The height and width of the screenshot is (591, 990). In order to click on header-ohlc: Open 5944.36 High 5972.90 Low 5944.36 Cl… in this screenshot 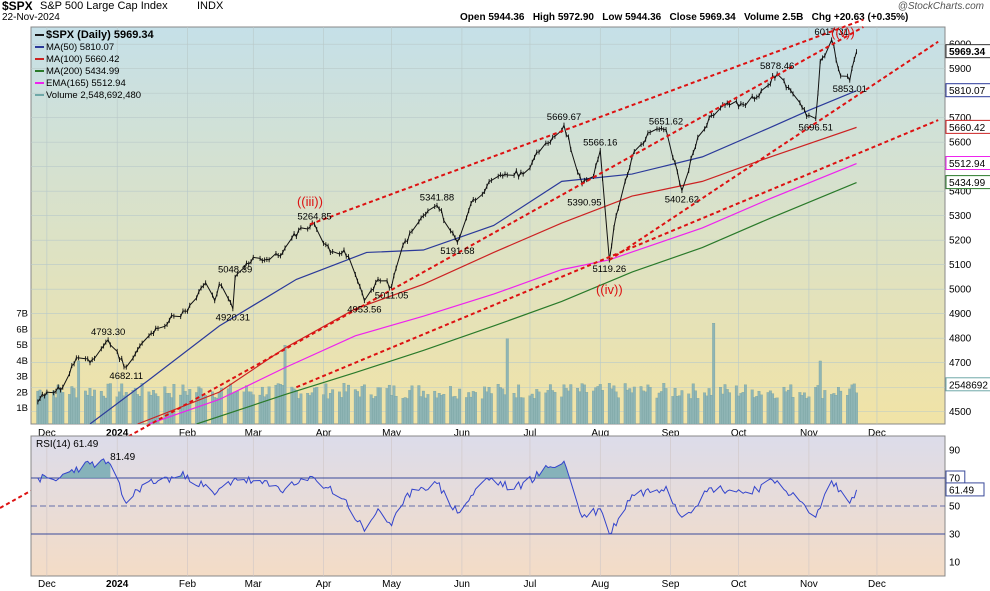, I will do `click(684, 17)`.